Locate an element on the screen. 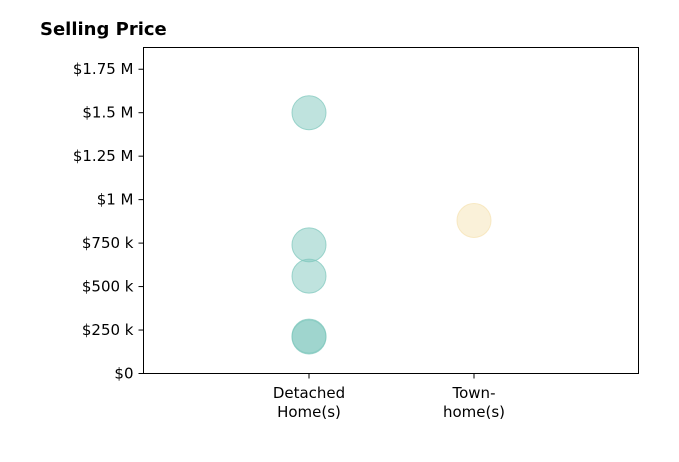 The image size is (679, 462). x-tick-label: Town- is located at coordinates (474, 393).